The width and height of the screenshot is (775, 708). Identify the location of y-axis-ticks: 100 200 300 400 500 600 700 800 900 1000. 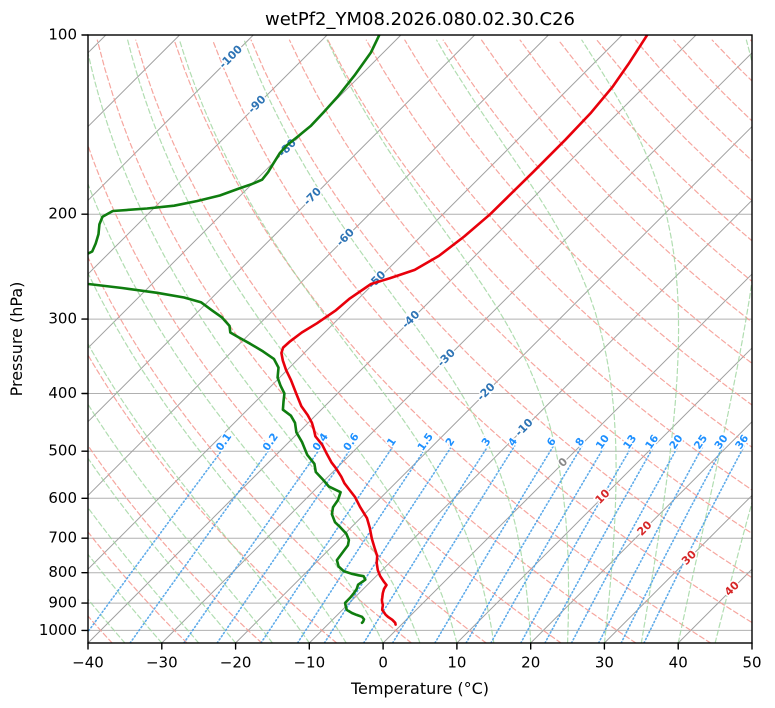
(64, 332).